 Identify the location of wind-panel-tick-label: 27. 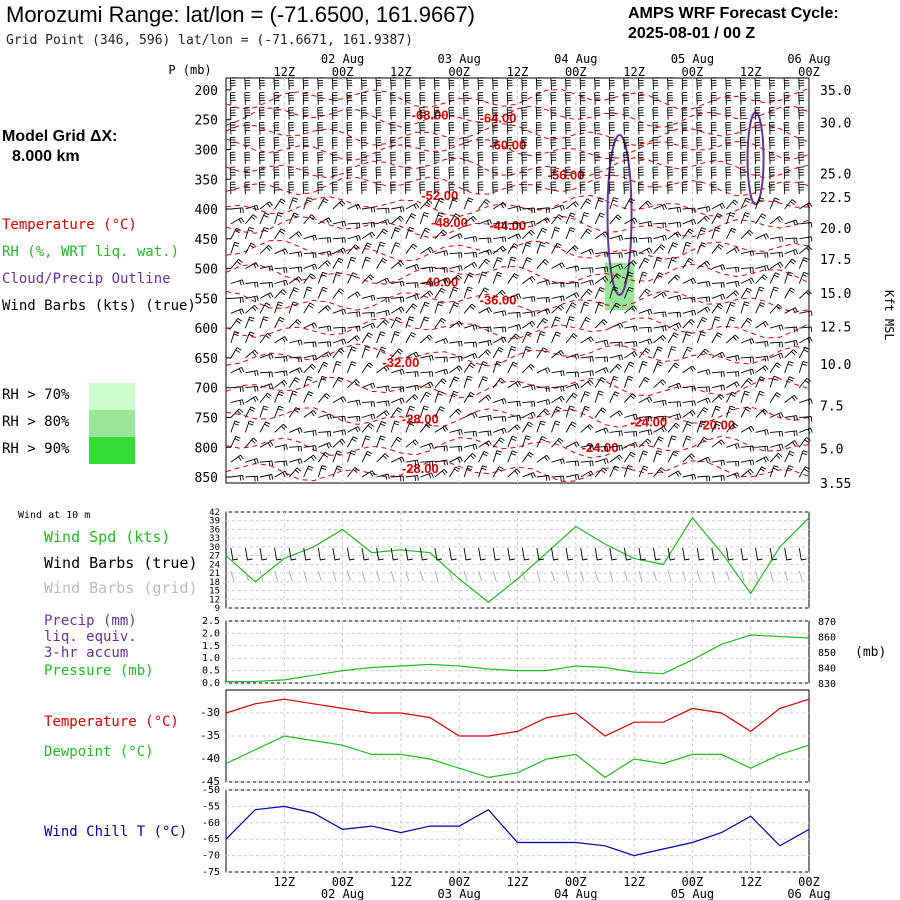
(214, 557).